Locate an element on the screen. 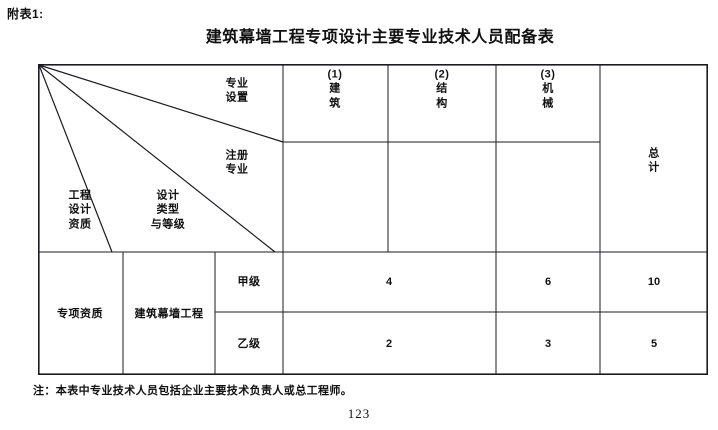  cell-grade-b-total: 5 is located at coordinates (654, 343).